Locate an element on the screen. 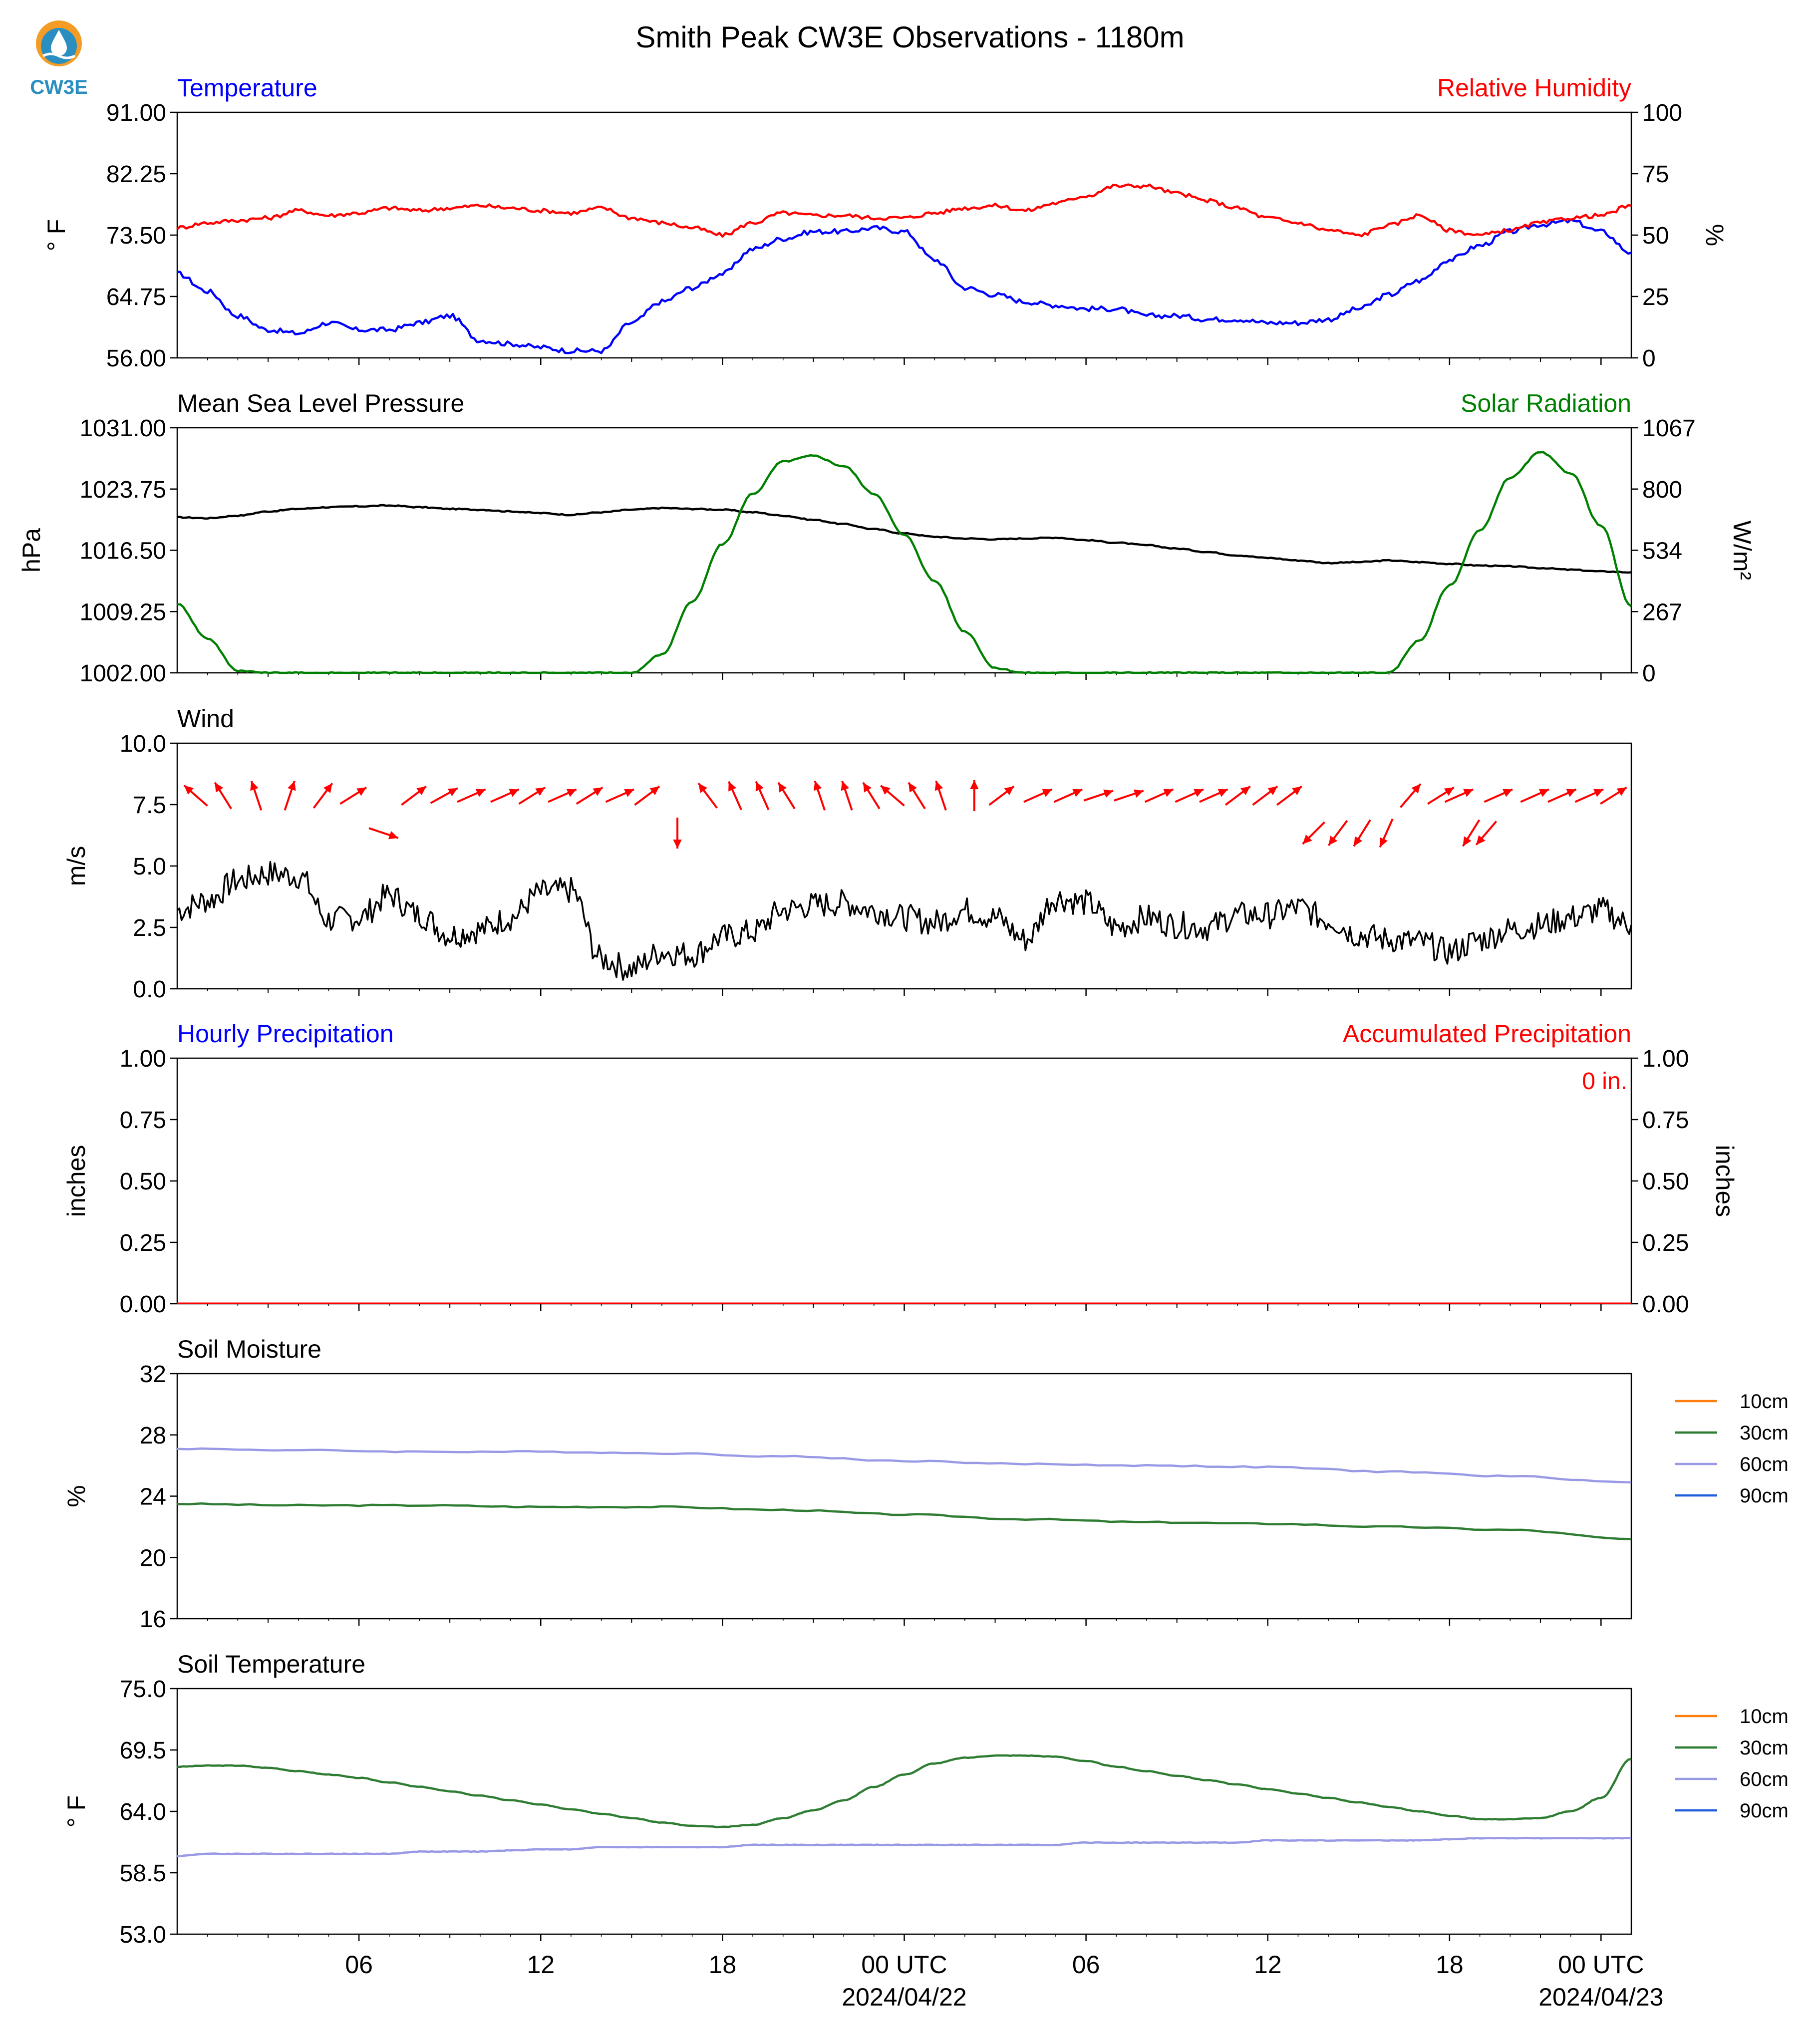 The width and height of the screenshot is (1820, 2028). cw3e-logo-icon: CW3E is located at coordinates (59, 59).